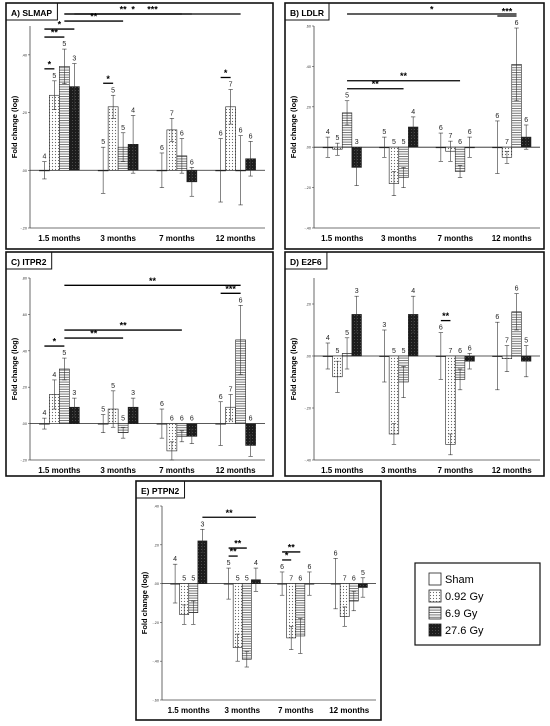 The image size is (550, 726). Describe the element at coordinates (477, 604) in the screenshot. I see `legend: Sham 0.92 Gy 6.9 Gy 27.6 Gy` at that location.